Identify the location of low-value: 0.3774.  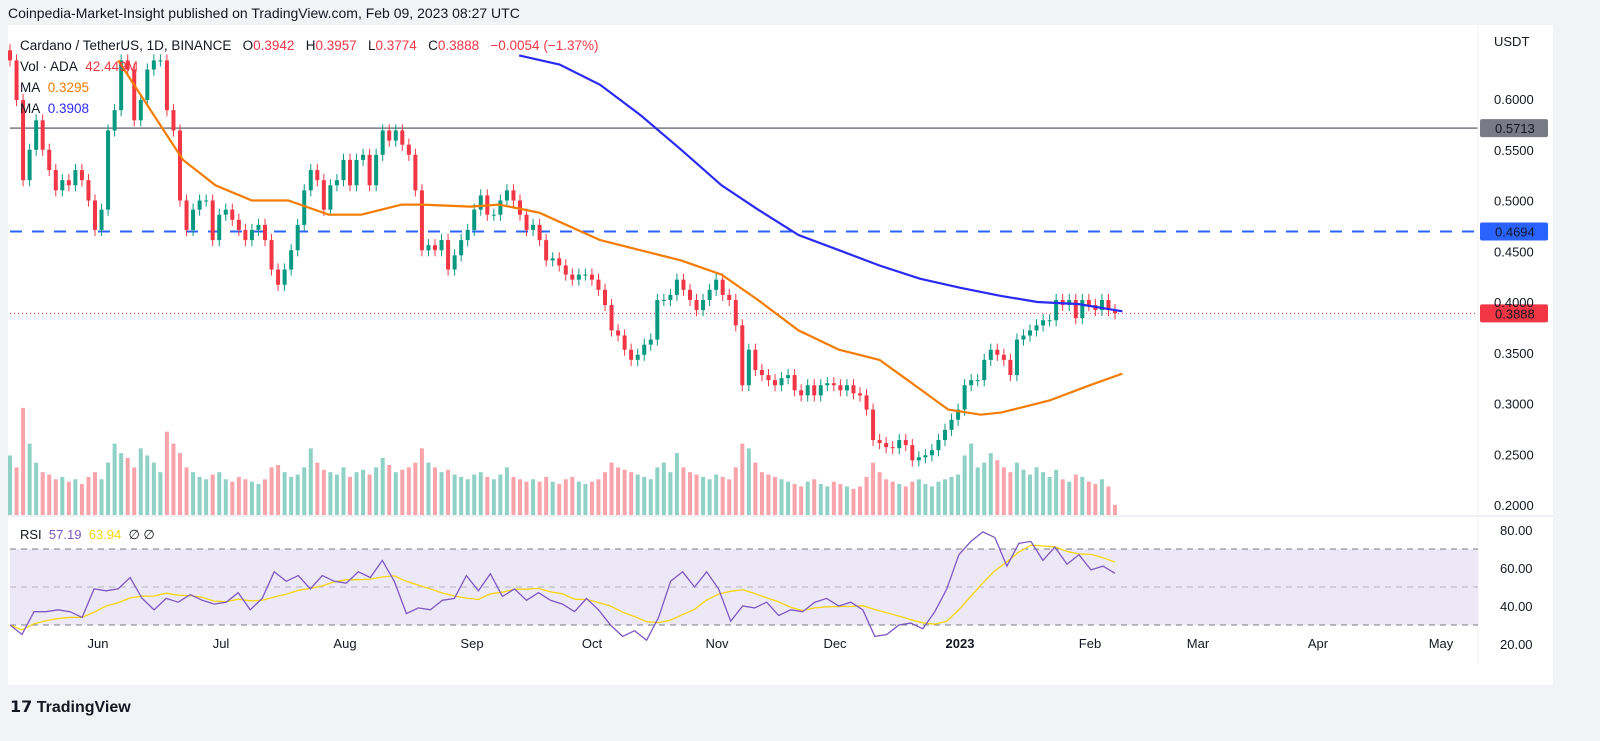
(396, 45).